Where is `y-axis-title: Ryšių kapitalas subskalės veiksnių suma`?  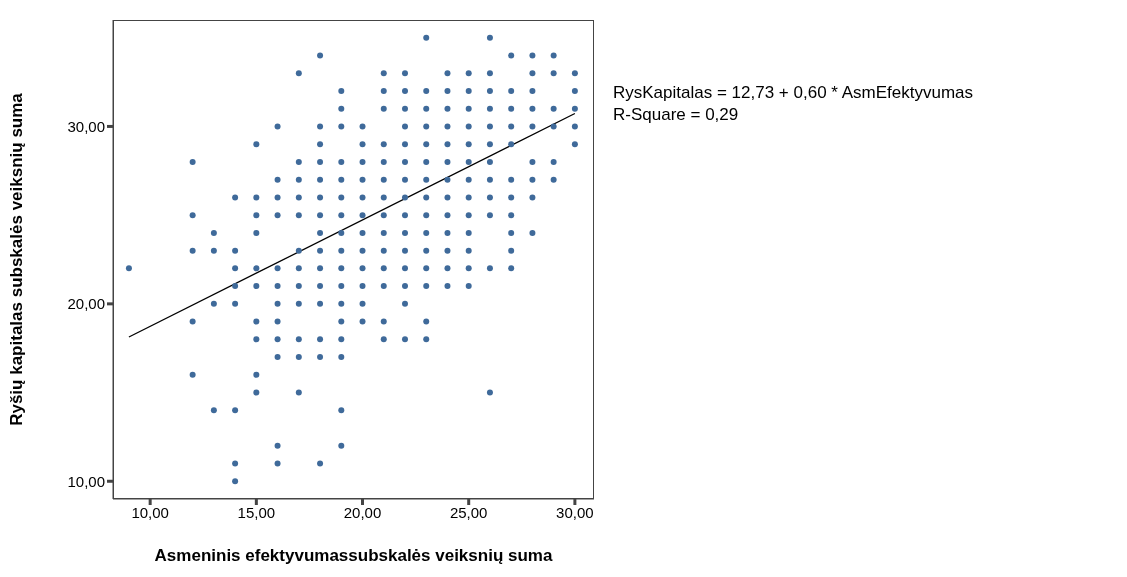 y-axis-title: Ryšių kapitalas subskalės veiksnių suma is located at coordinates (17, 259).